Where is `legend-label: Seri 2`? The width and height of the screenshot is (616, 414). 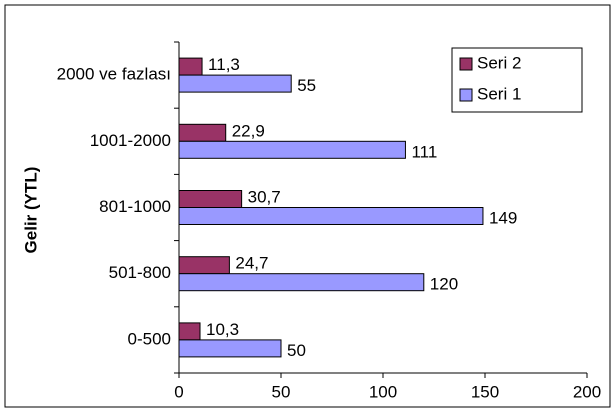
legend-label: Seri 2 is located at coordinates (499, 62).